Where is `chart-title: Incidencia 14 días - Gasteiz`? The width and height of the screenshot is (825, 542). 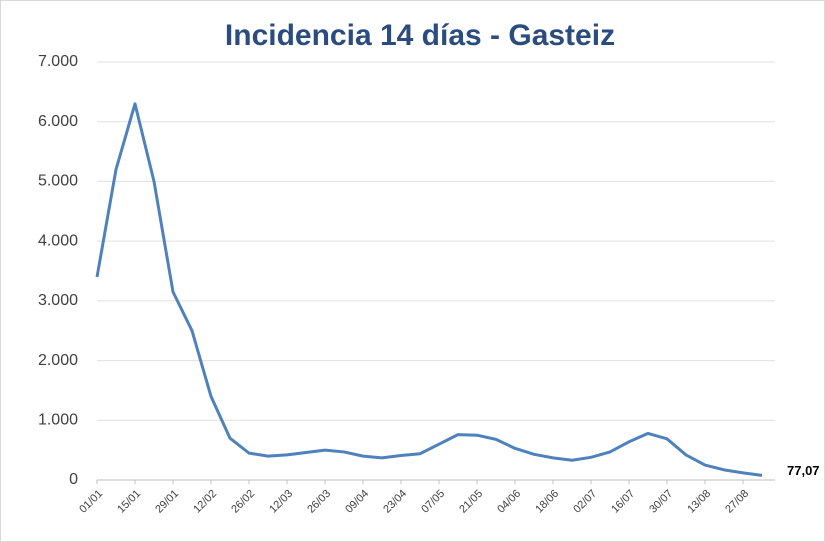 chart-title: Incidencia 14 días - Gasteiz is located at coordinates (420, 35).